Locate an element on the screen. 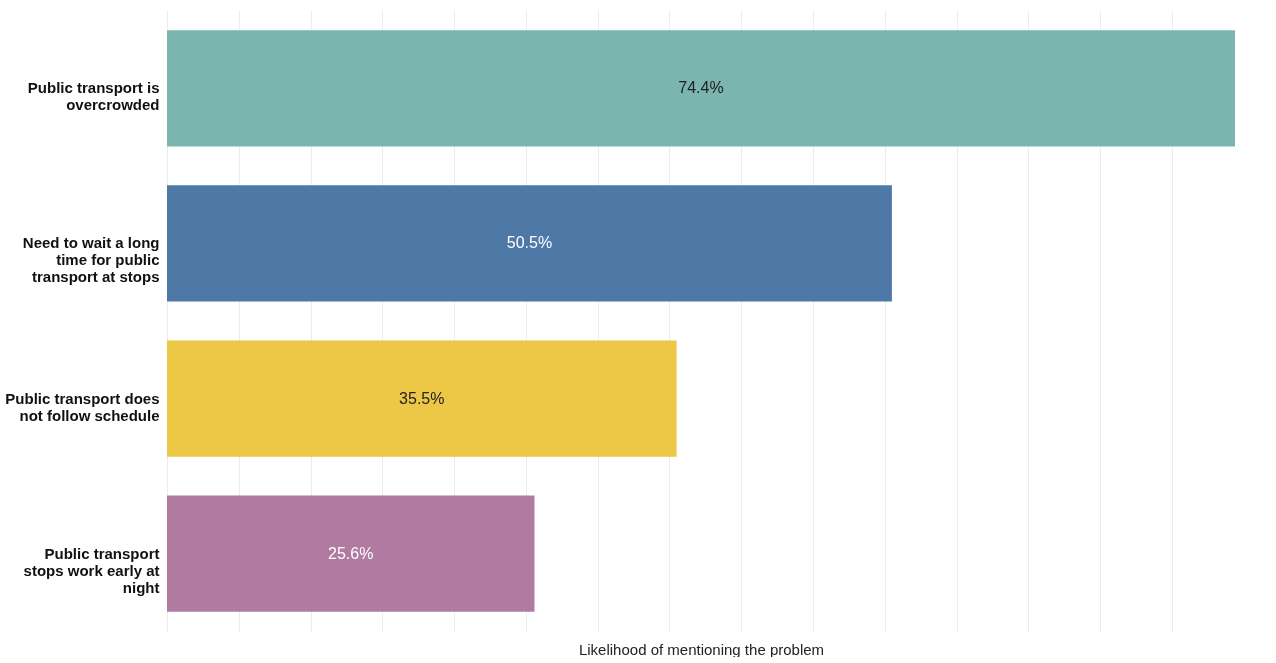 The height and width of the screenshot is (663, 1276). data-label: 50.5% is located at coordinates (529, 243).